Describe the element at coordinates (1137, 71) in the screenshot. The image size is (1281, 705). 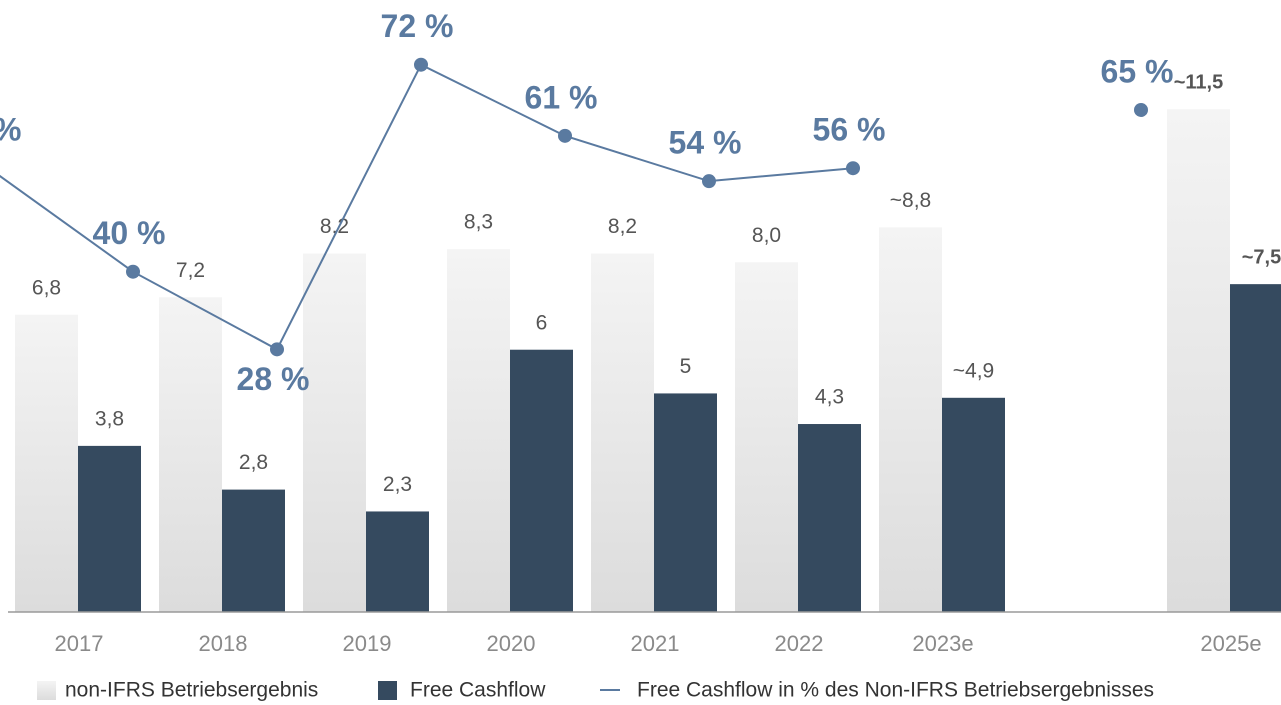
I see `data-label: 65 %` at that location.